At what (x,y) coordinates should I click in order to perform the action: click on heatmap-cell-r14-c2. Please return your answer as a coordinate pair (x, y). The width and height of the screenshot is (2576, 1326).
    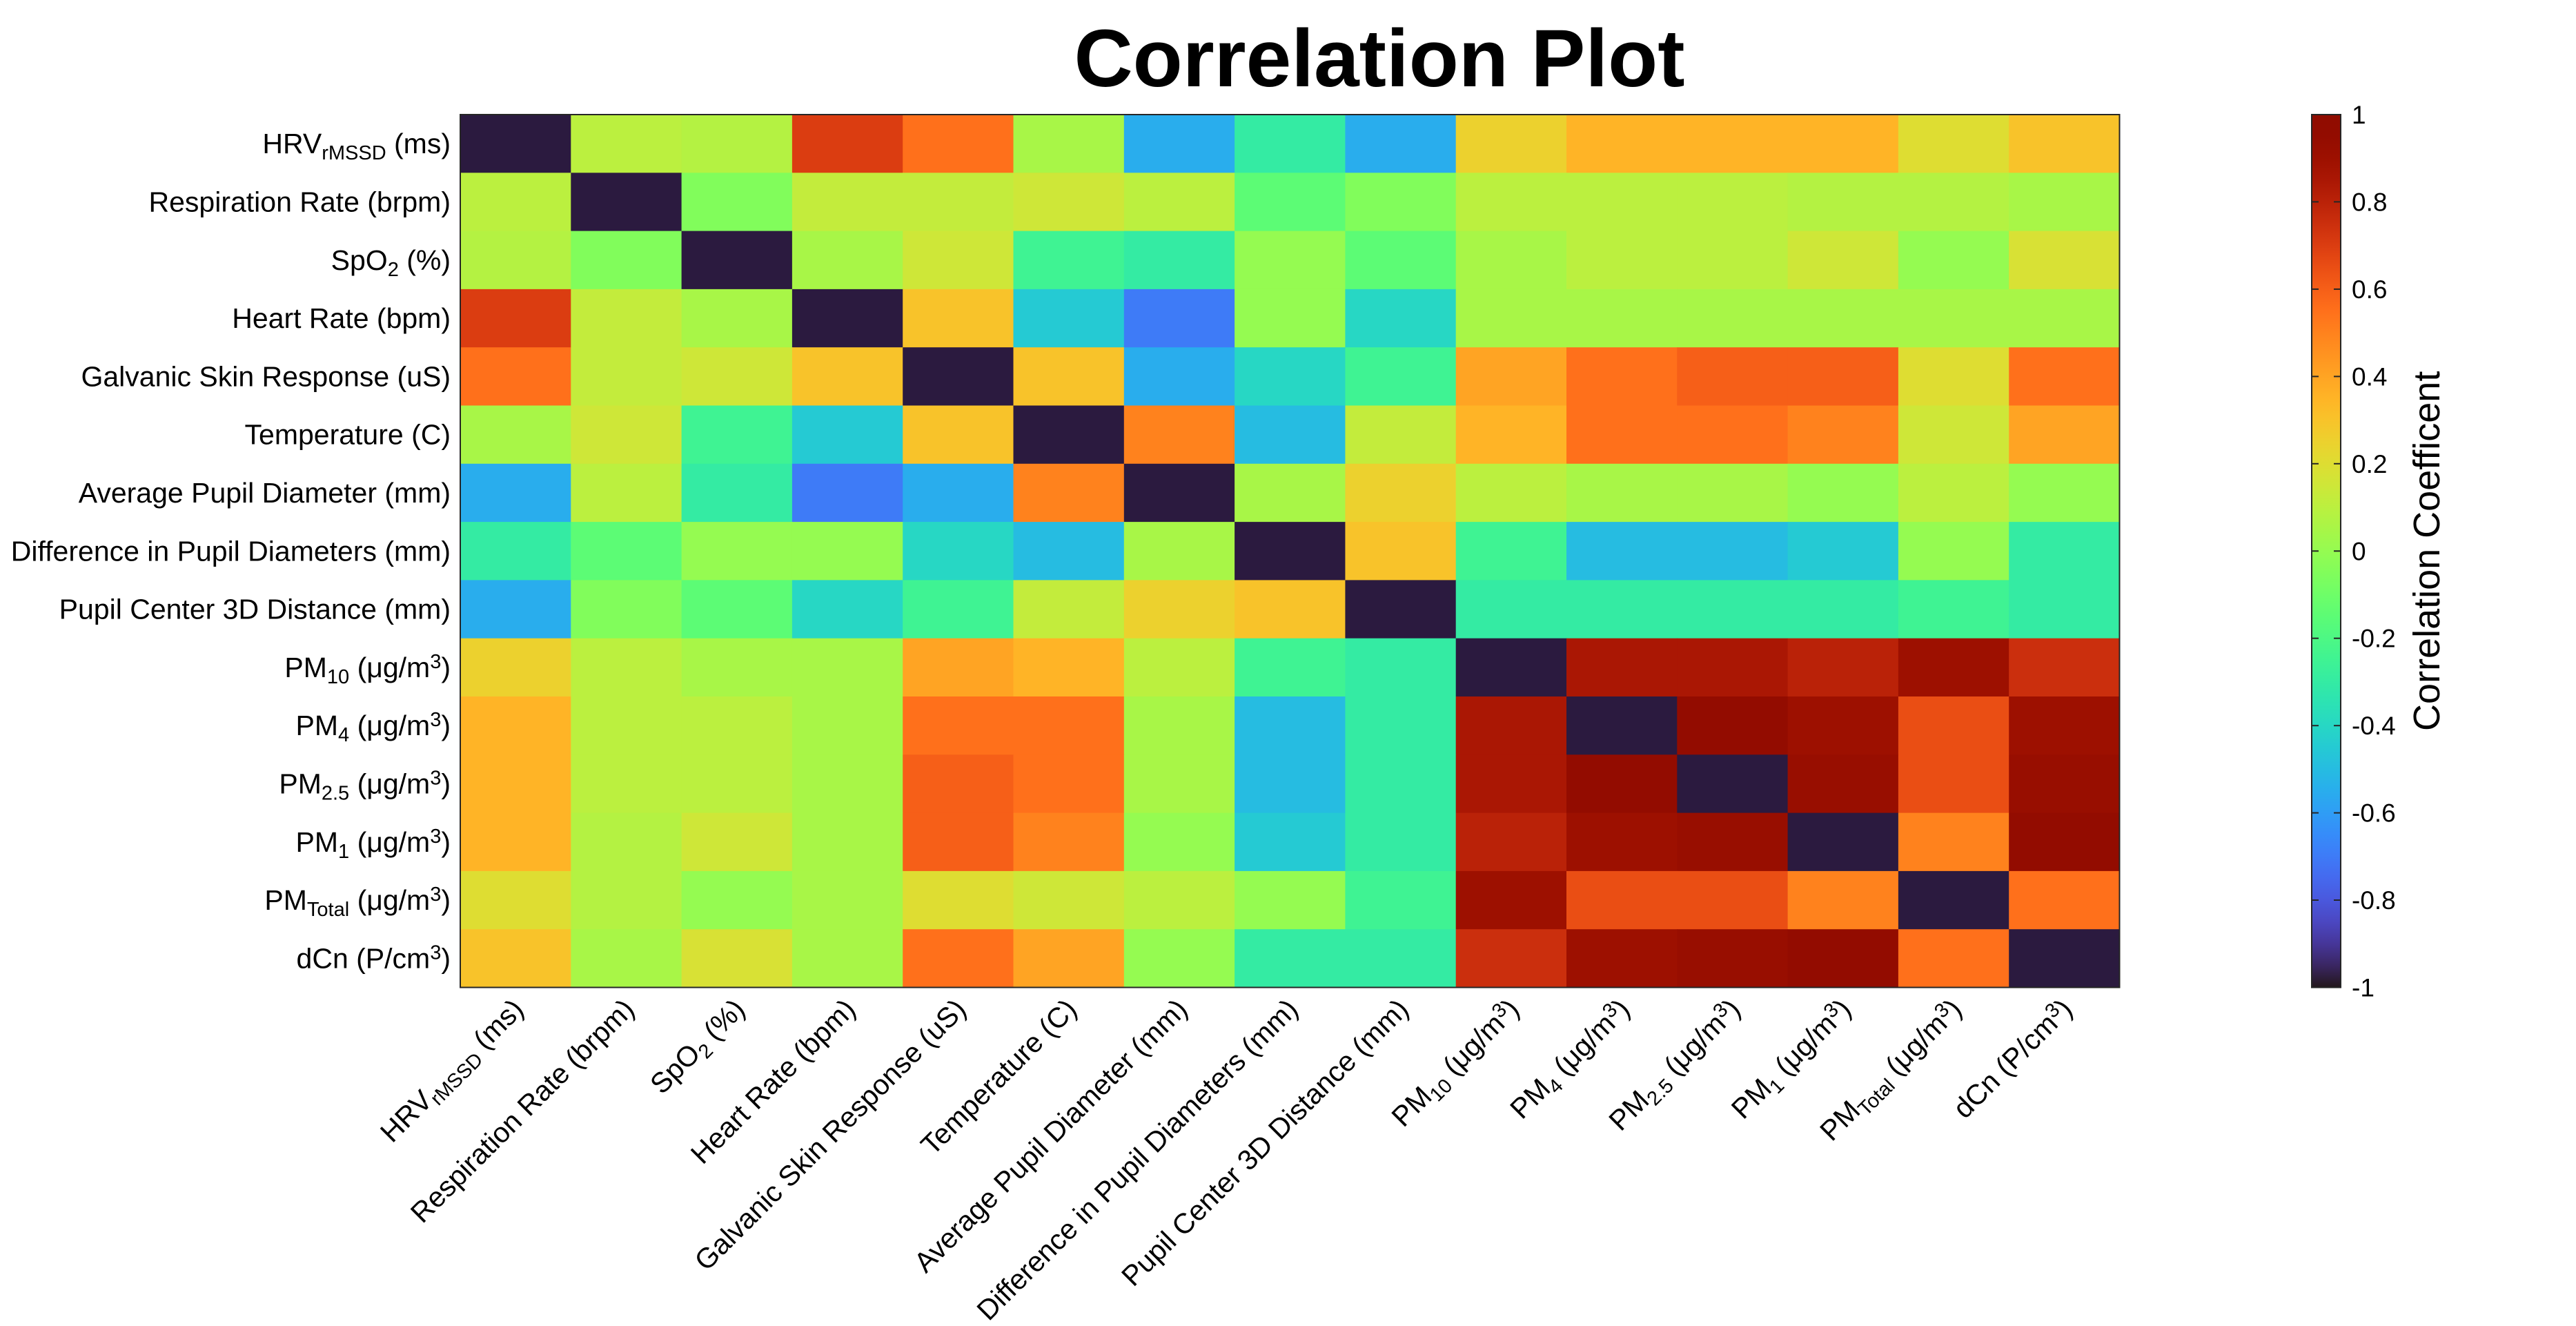
    Looking at the image, I should click on (737, 958).